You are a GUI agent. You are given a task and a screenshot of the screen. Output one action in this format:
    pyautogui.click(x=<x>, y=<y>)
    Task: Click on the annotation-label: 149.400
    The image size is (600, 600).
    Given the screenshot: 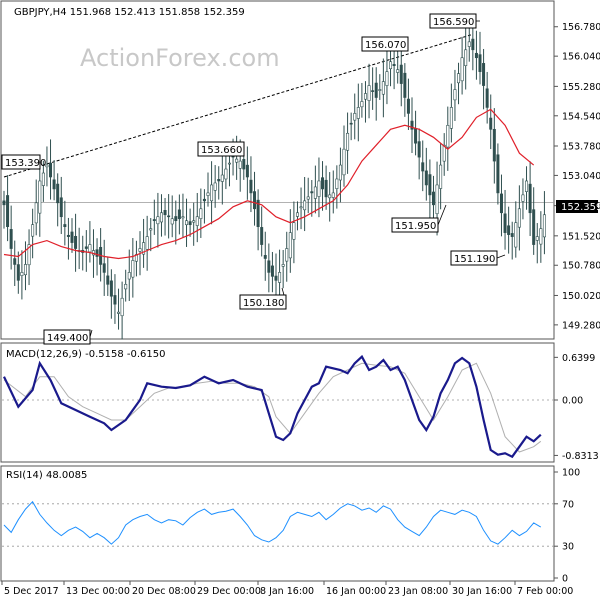 What is the action you would take?
    pyautogui.click(x=67, y=338)
    